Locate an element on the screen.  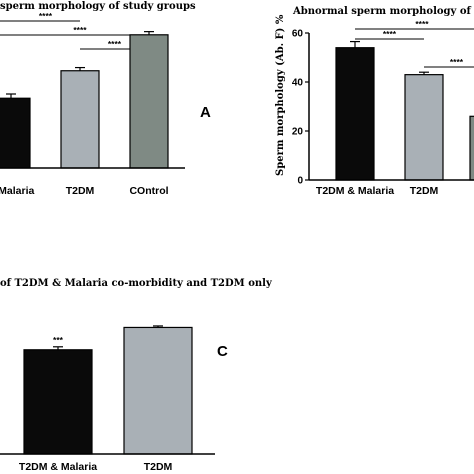
panel-a-bars is located at coordinates (84, 100).